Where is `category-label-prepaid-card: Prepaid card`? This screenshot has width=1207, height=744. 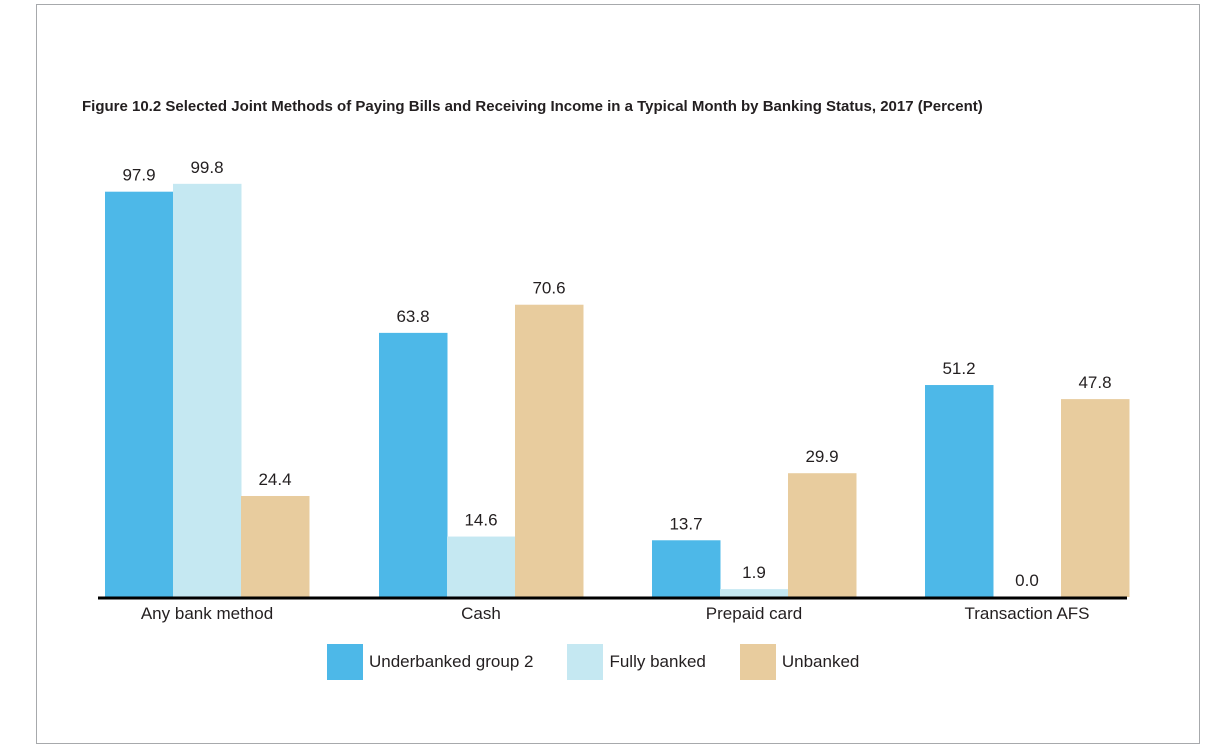
category-label-prepaid-card: Prepaid card is located at coordinates (754, 613).